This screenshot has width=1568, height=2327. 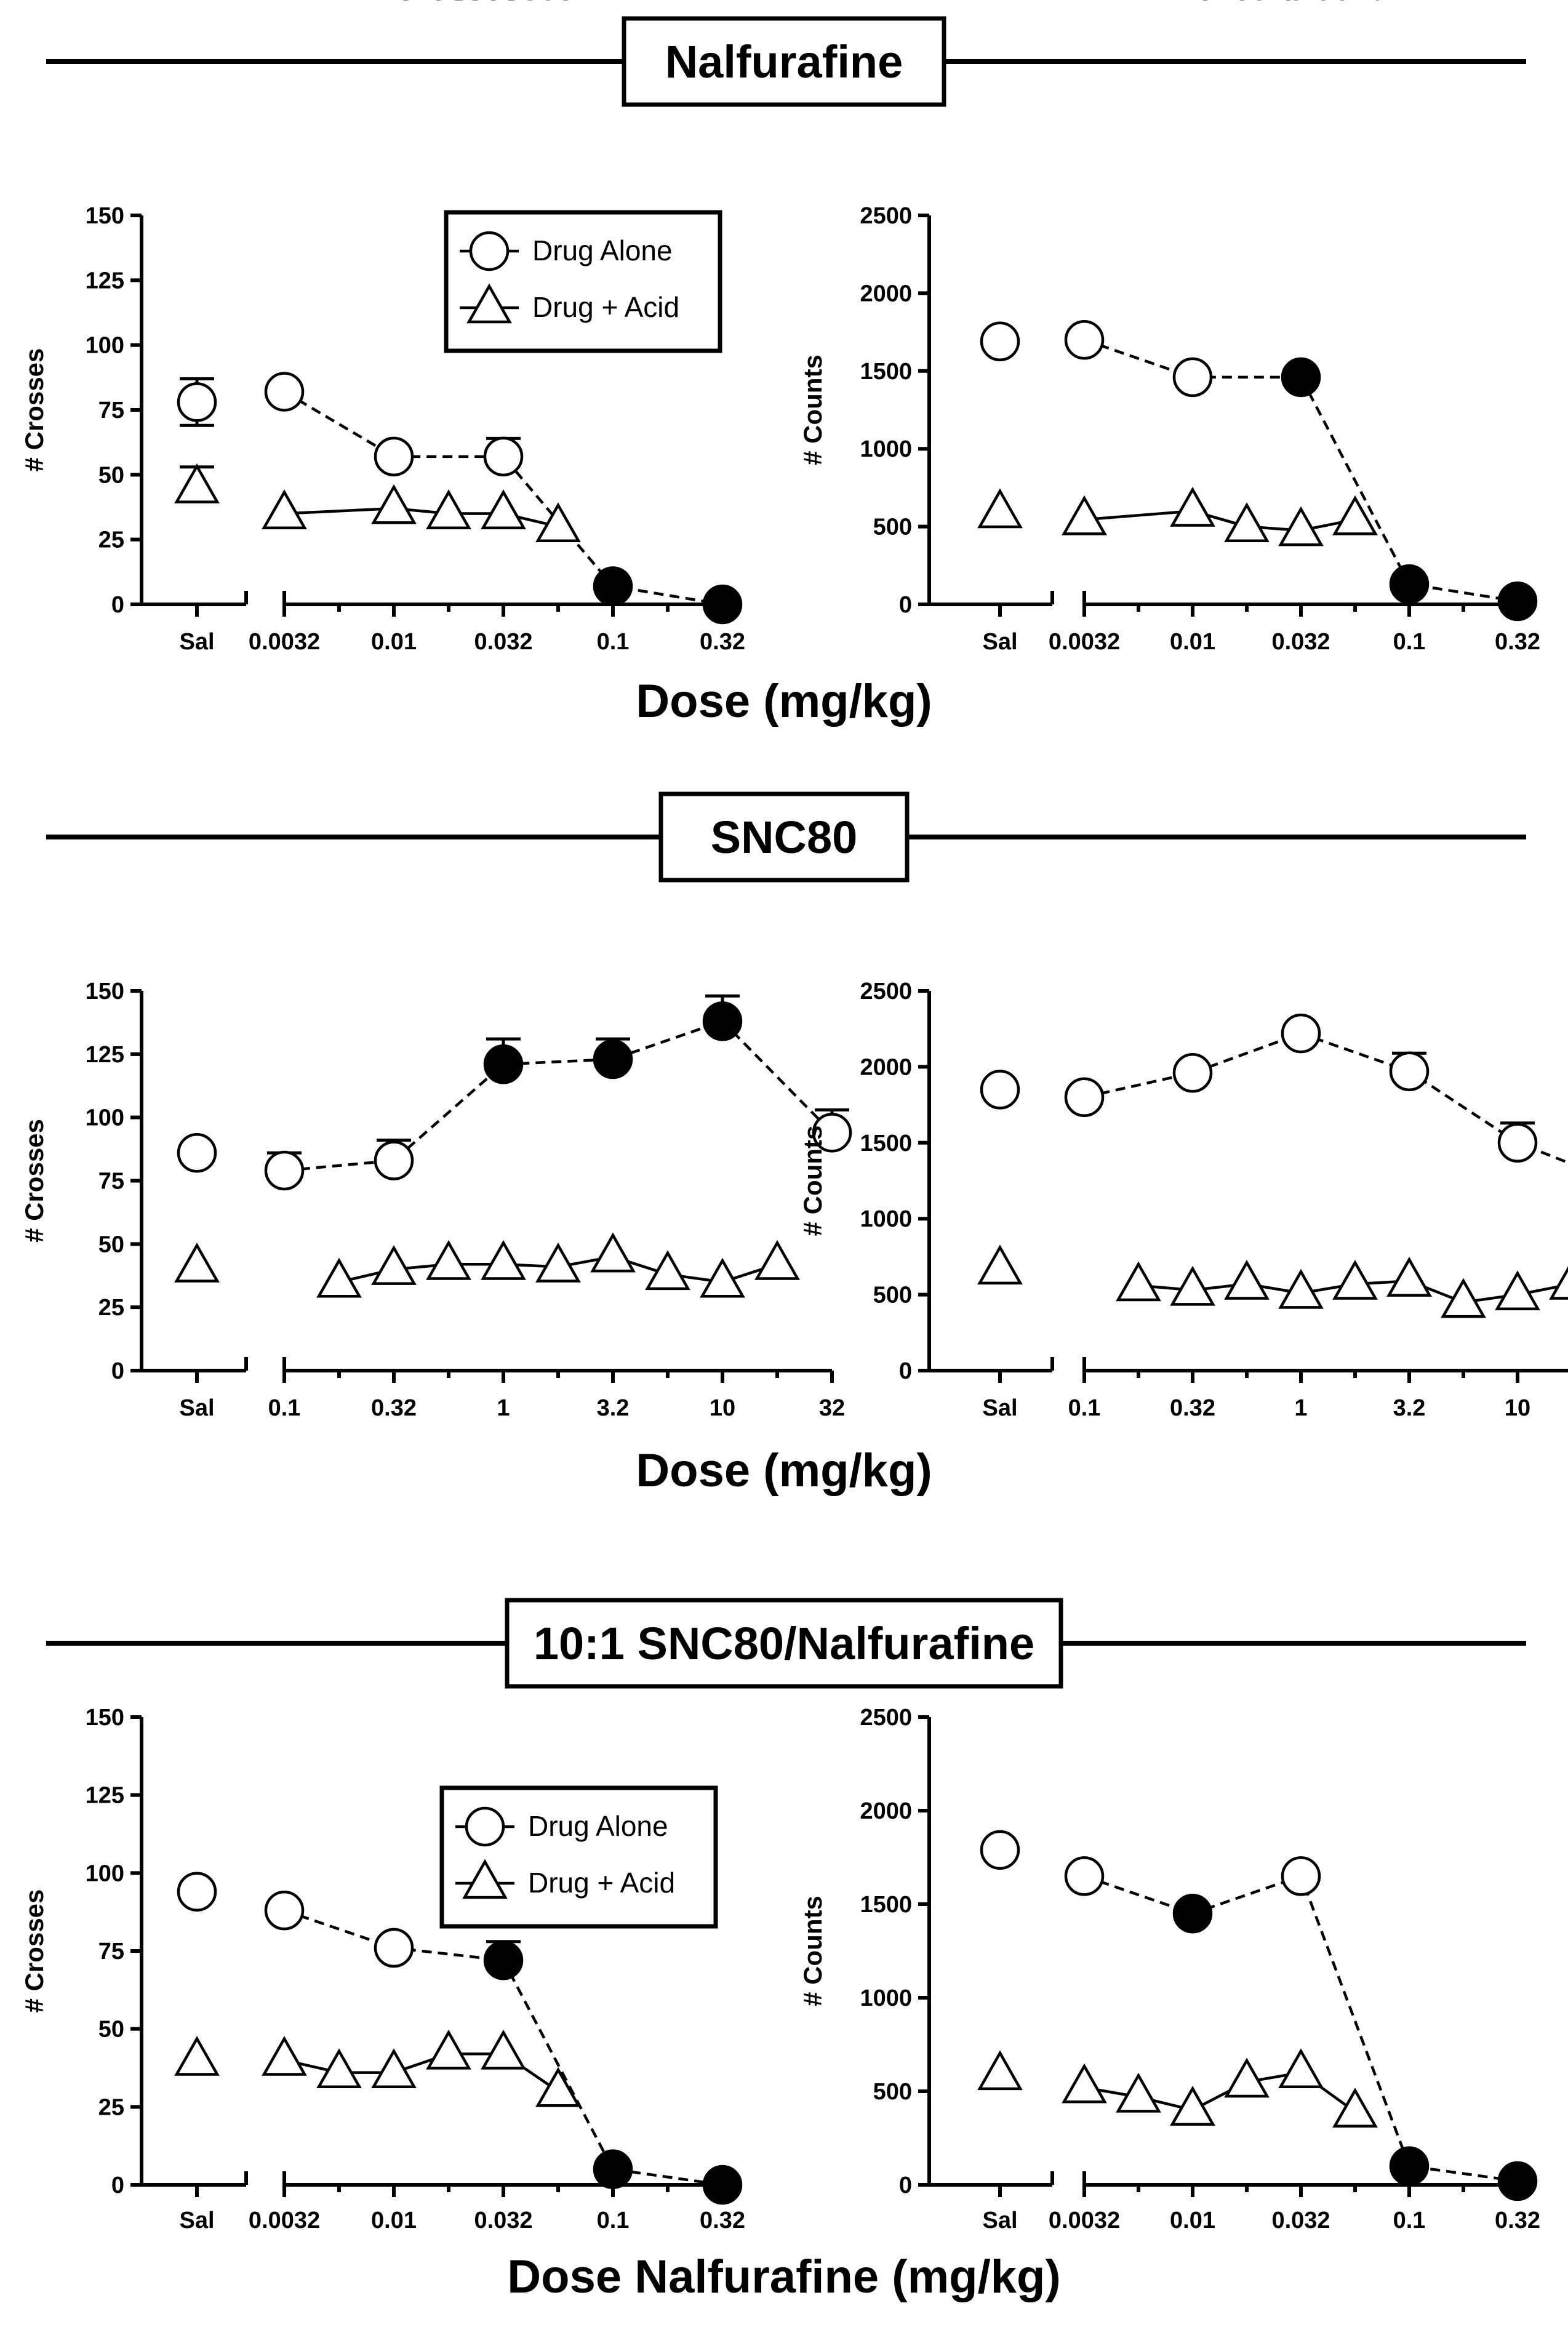 What do you see at coordinates (111, 2107) in the screenshot?
I see `y-tick-label: 25` at bounding box center [111, 2107].